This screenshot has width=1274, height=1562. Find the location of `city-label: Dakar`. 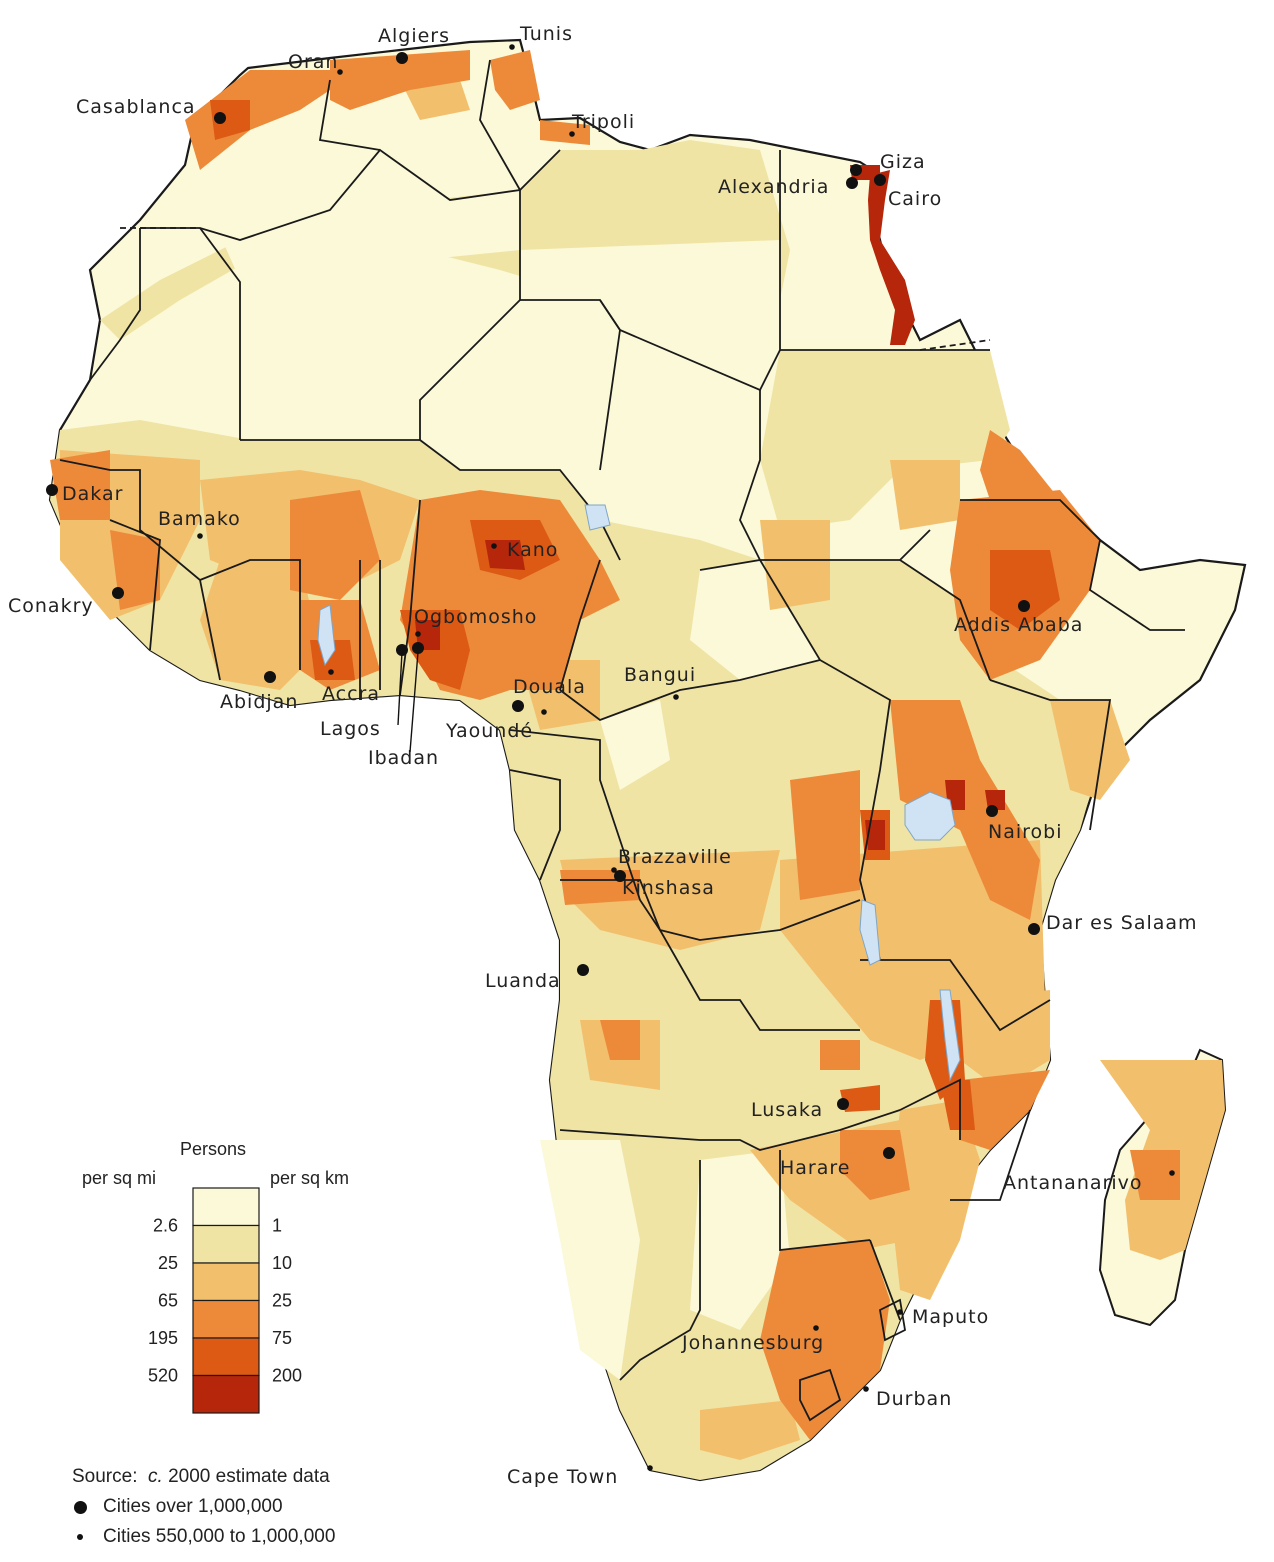

city-label: Dakar is located at coordinates (92, 494).